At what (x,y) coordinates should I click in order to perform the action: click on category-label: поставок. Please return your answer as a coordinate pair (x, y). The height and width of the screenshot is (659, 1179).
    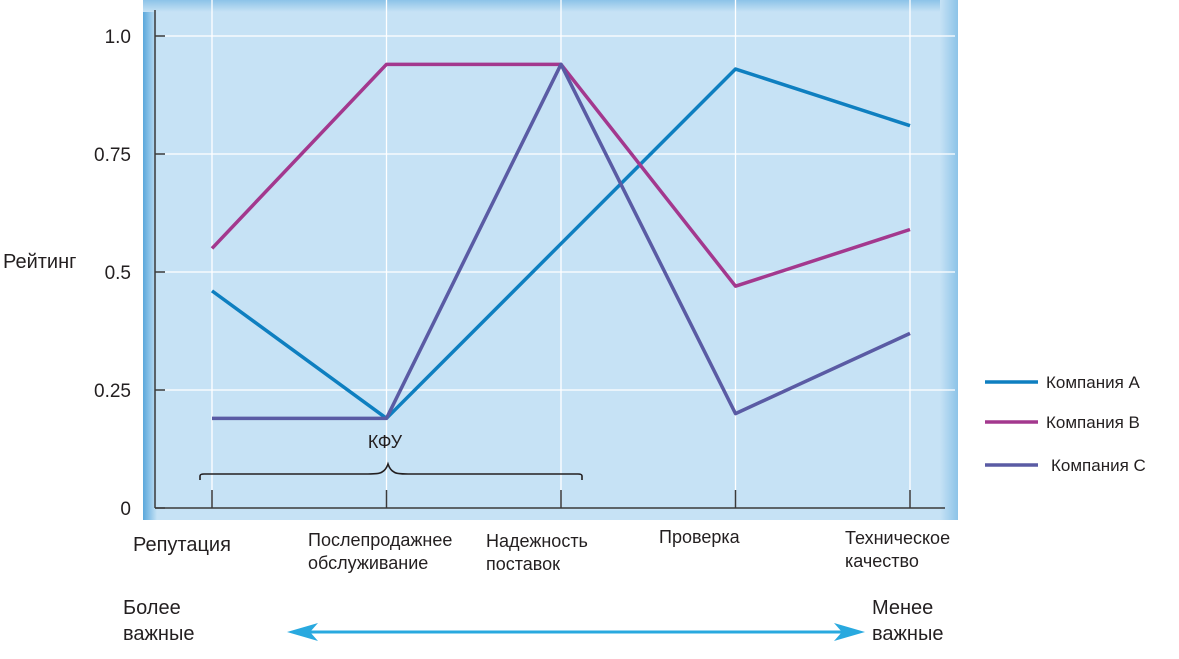
    Looking at the image, I should click on (523, 564).